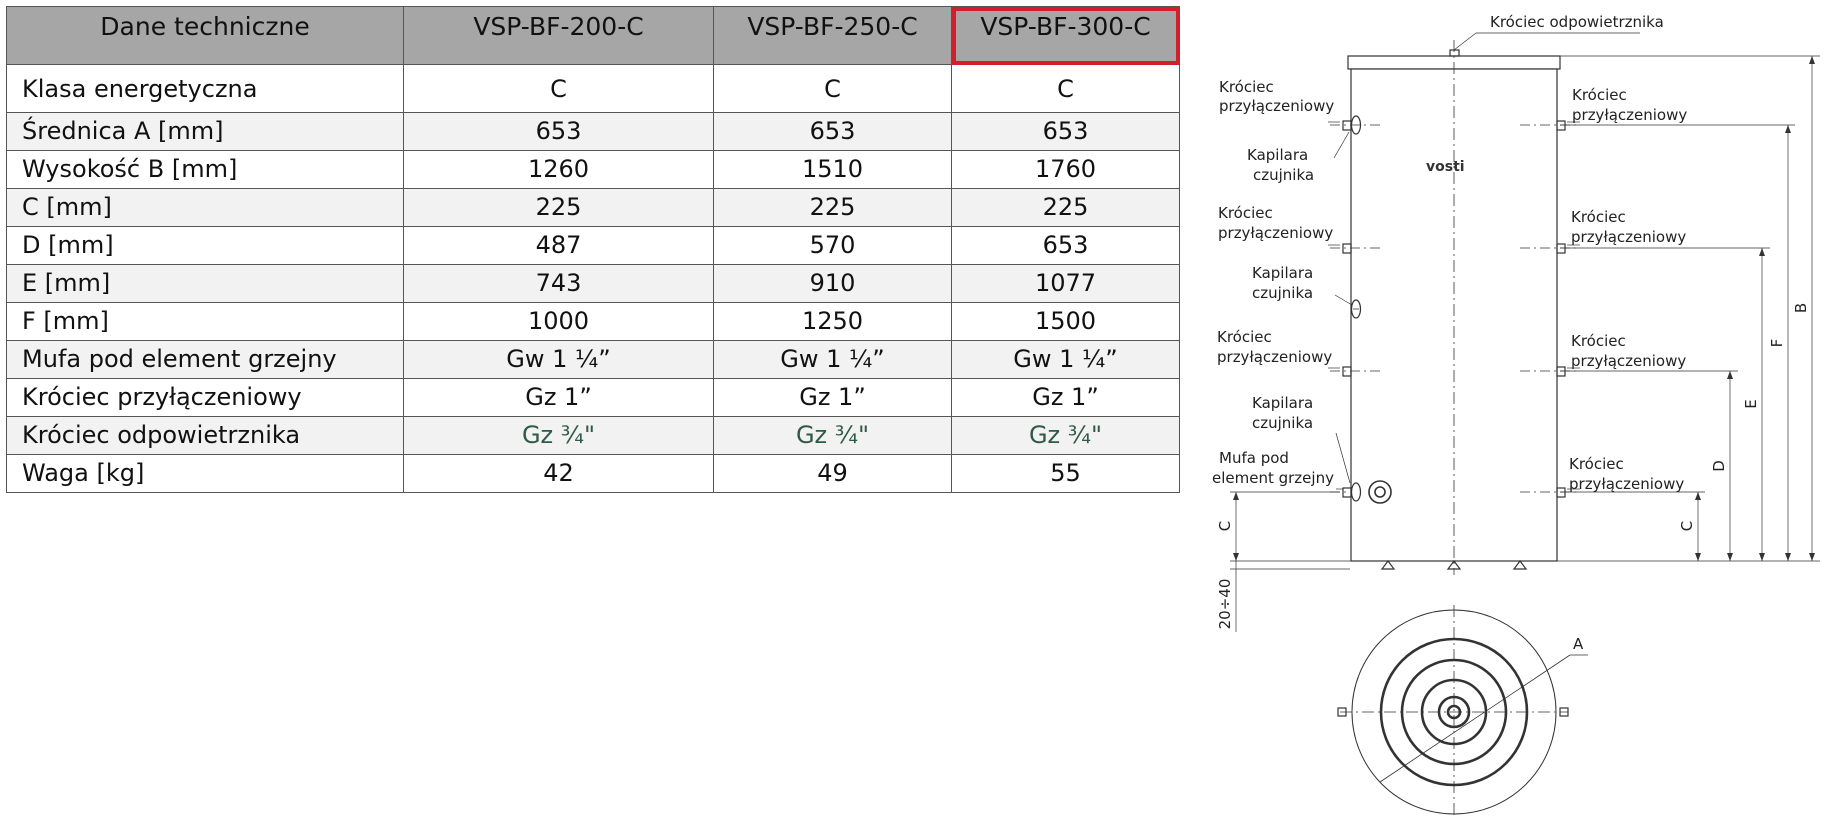  I want to click on label-left-nozzle-2-line1: Króciec, so click(1245, 213).